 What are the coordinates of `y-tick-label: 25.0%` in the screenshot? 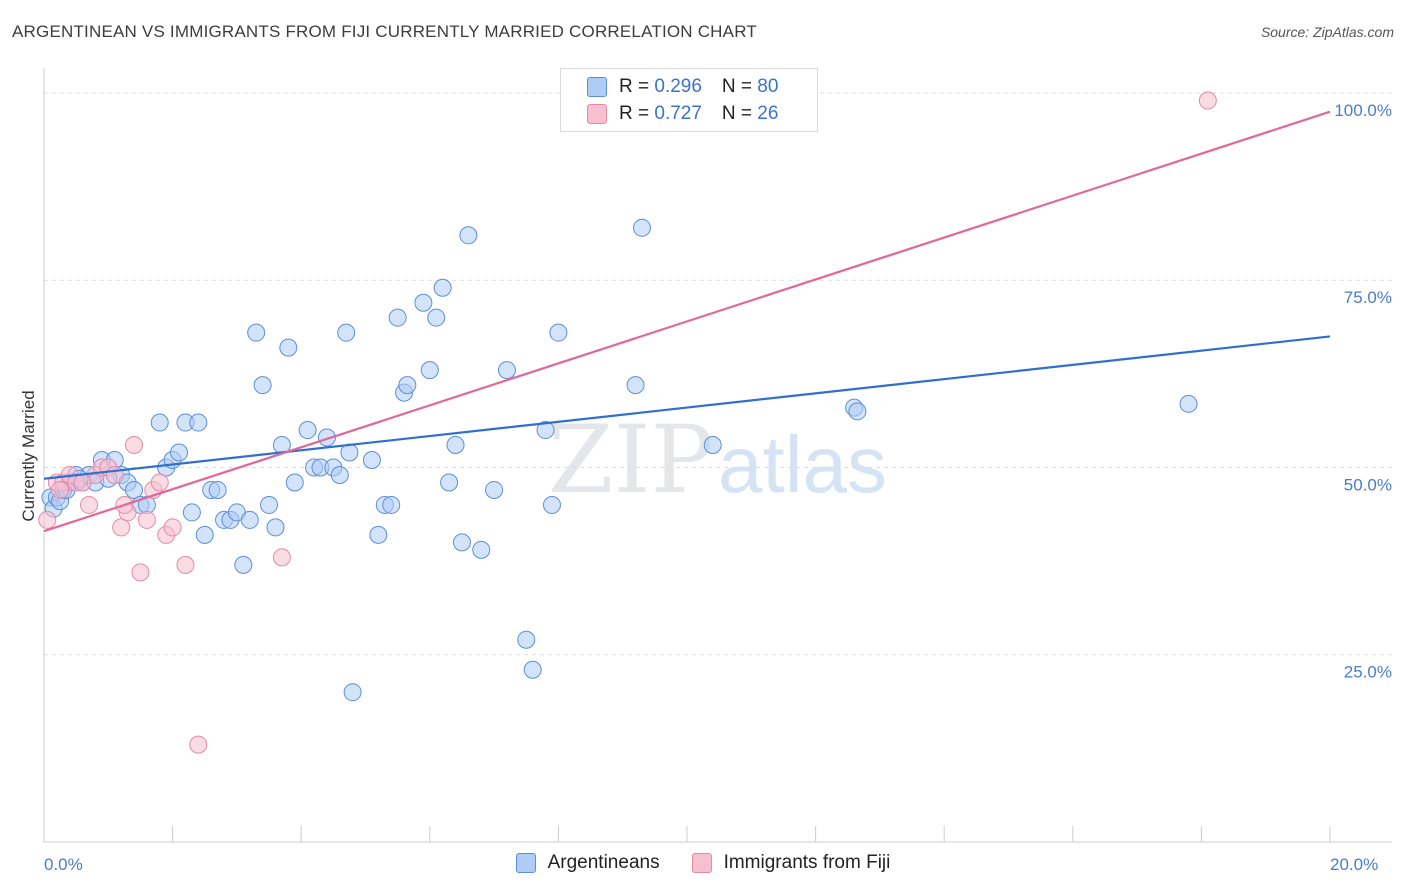 It's located at (1368, 672).